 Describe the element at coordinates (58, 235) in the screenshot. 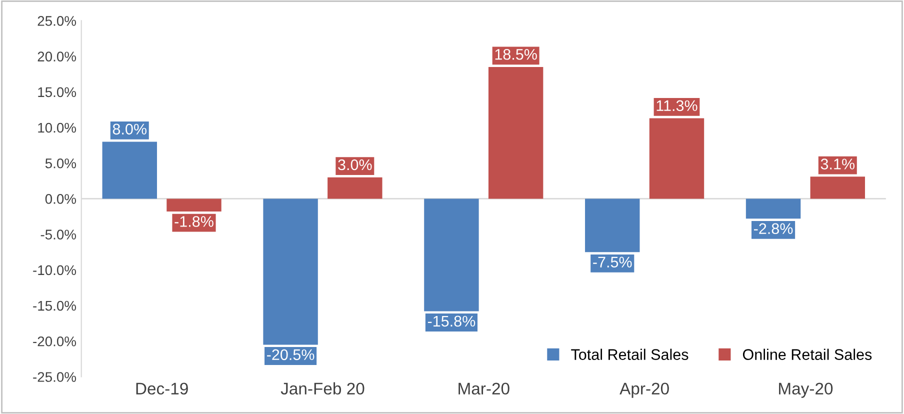

I see `y-tick-label: -5.0%` at that location.